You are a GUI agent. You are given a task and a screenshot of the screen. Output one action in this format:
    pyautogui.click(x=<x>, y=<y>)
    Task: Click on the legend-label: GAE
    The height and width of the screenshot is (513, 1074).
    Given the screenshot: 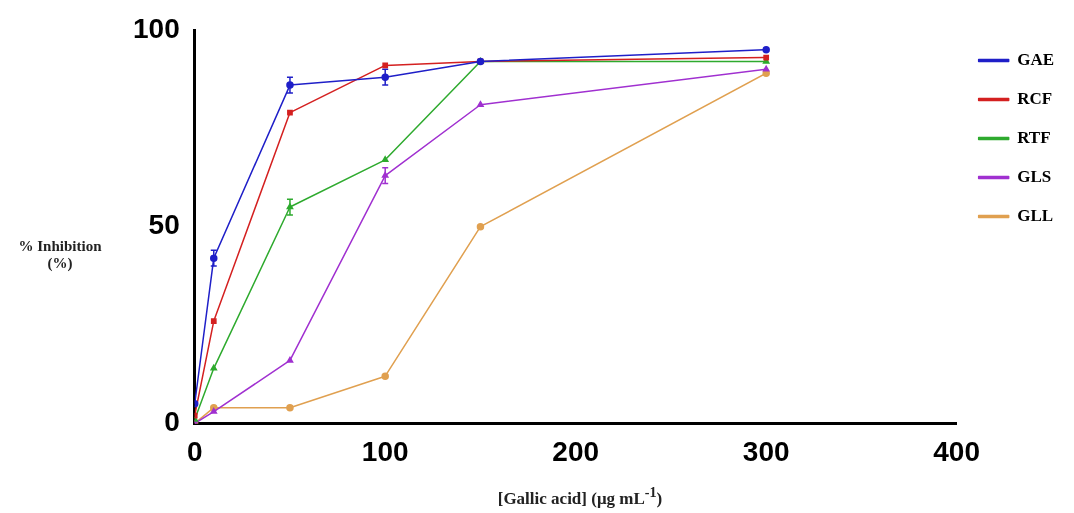 What is the action you would take?
    pyautogui.click(x=1035, y=59)
    